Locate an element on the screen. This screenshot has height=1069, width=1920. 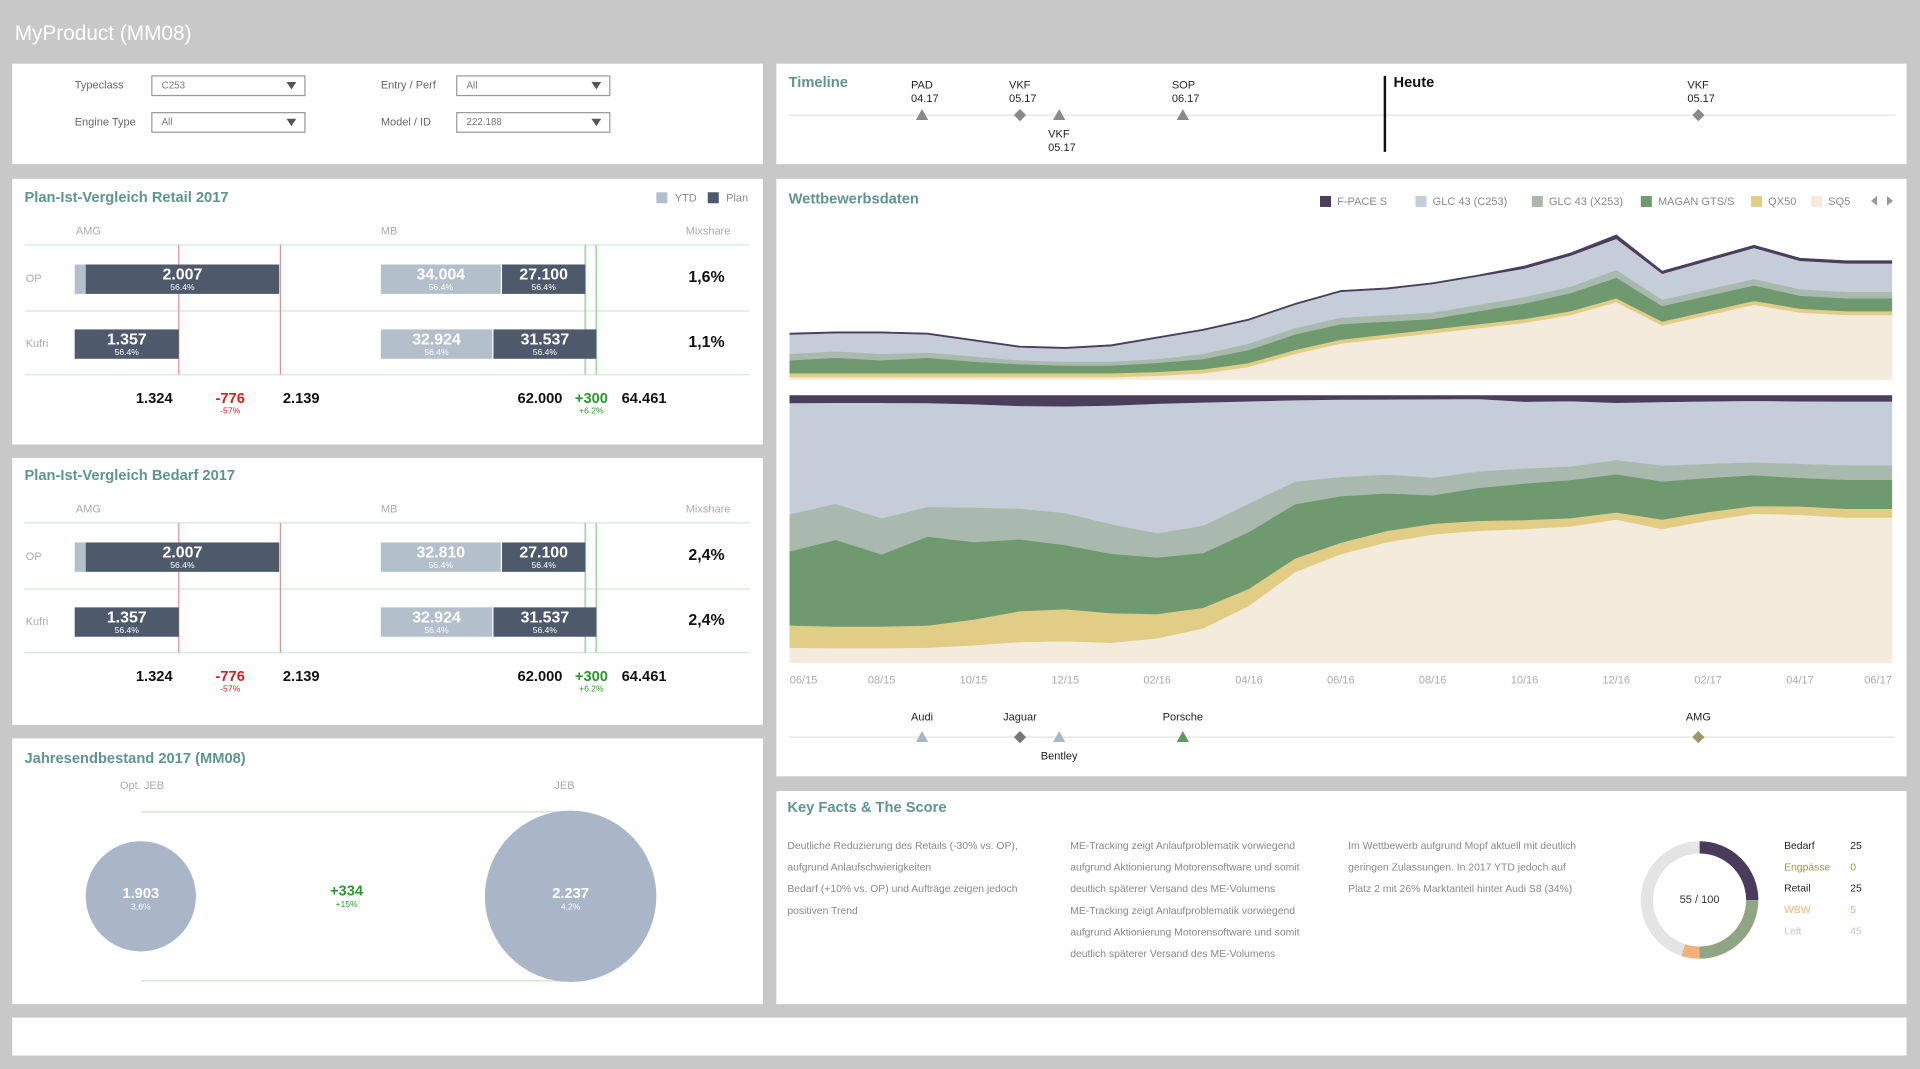
filter-label: Engine Type is located at coordinates (105, 122).